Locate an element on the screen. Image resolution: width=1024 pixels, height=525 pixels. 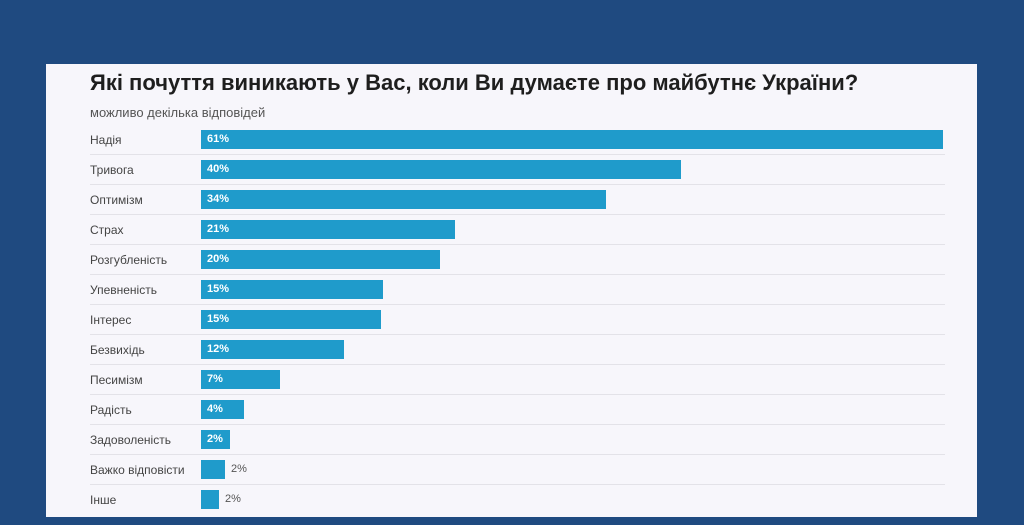
value-label: 7% is located at coordinates (215, 379).